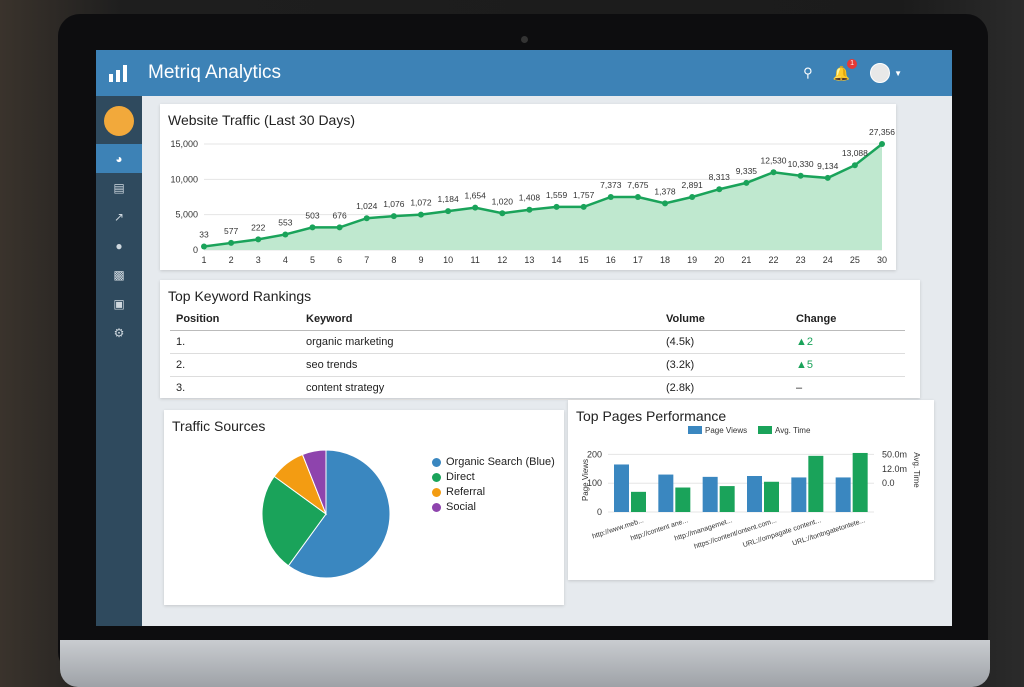 Image resolution: width=1024 pixels, height=687 pixels. What do you see at coordinates (882, 132) in the screenshot?
I see `data-label: 27,356` at bounding box center [882, 132].